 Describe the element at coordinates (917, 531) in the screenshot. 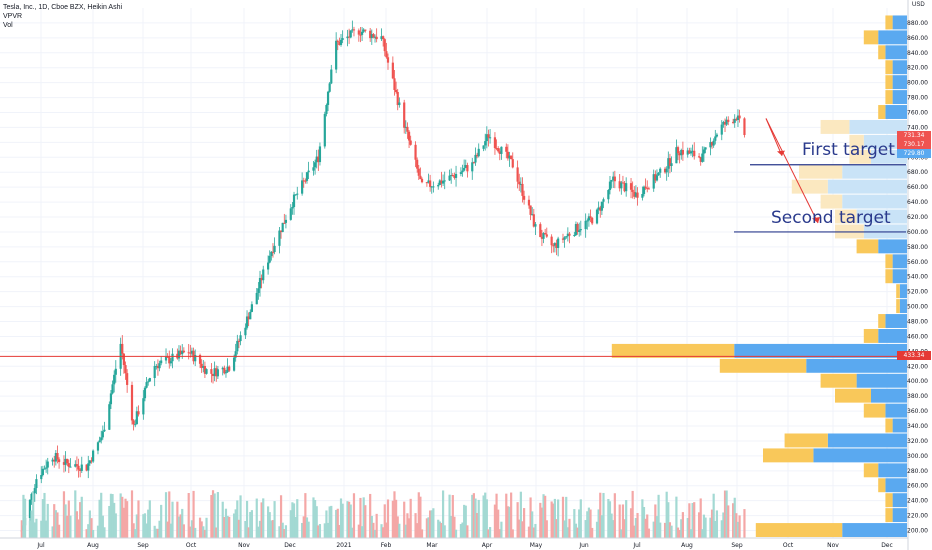

I see `y-tick-label: 200.00` at that location.